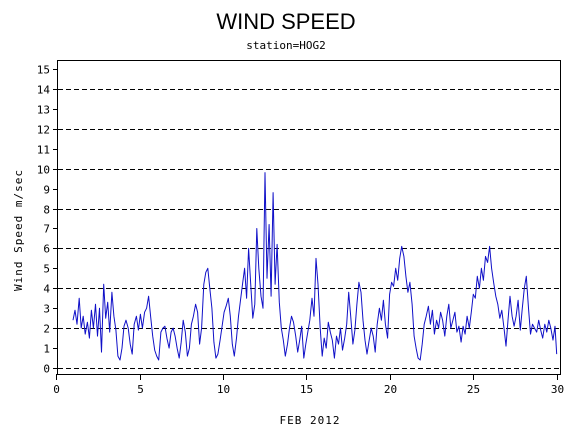 Image resolution: width=570 pixels, height=430 pixels. What do you see at coordinates (473, 389) in the screenshot?
I see `x-tick-label-25: 25` at bounding box center [473, 389].